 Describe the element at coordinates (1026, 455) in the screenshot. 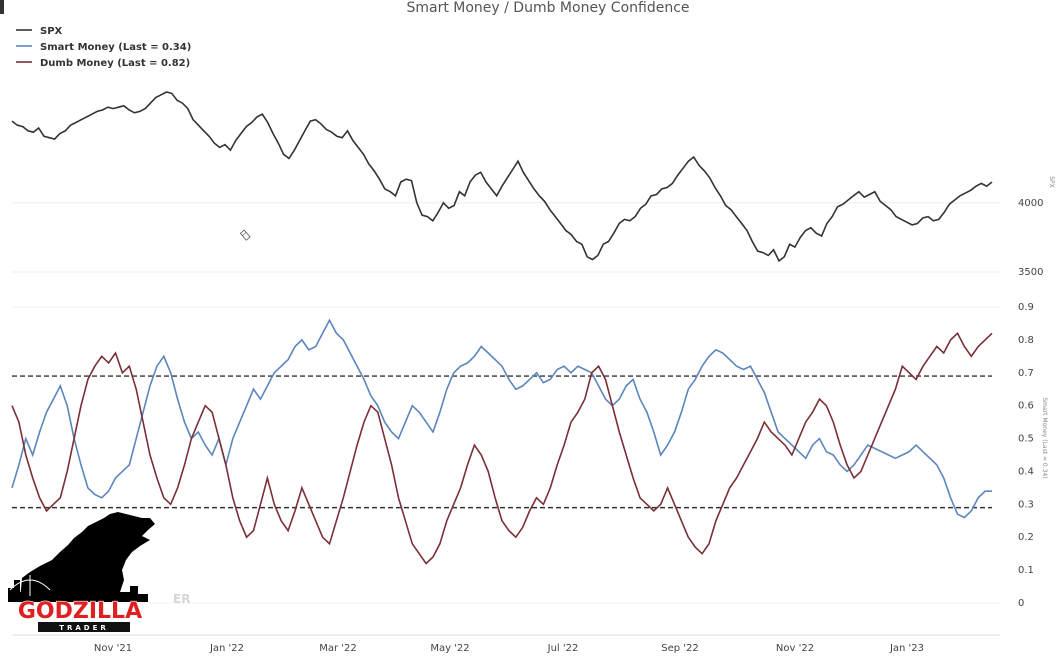

I see `y-axis-confidence: 0.9 0.8 0.7 0.6 0.5 0.4 0.3 0.2 0.1 0` at that location.